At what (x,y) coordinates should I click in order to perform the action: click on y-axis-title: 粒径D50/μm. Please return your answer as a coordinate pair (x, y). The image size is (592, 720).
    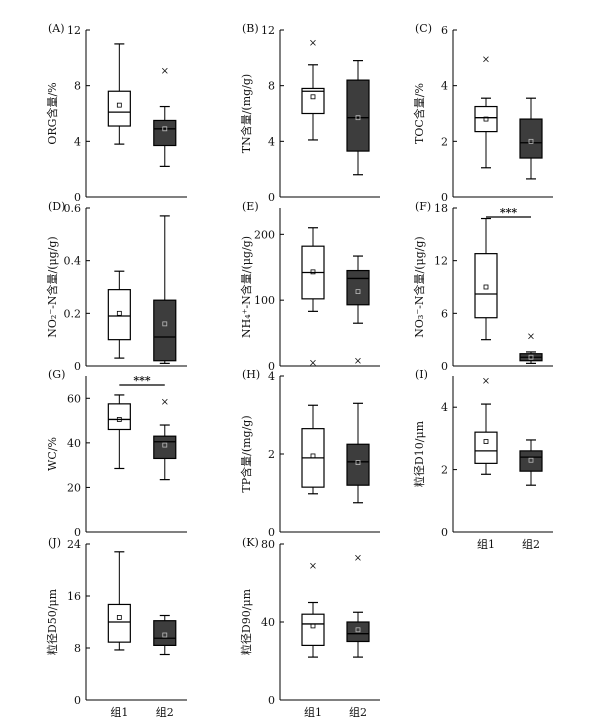
    Looking at the image, I should click on (52, 621).